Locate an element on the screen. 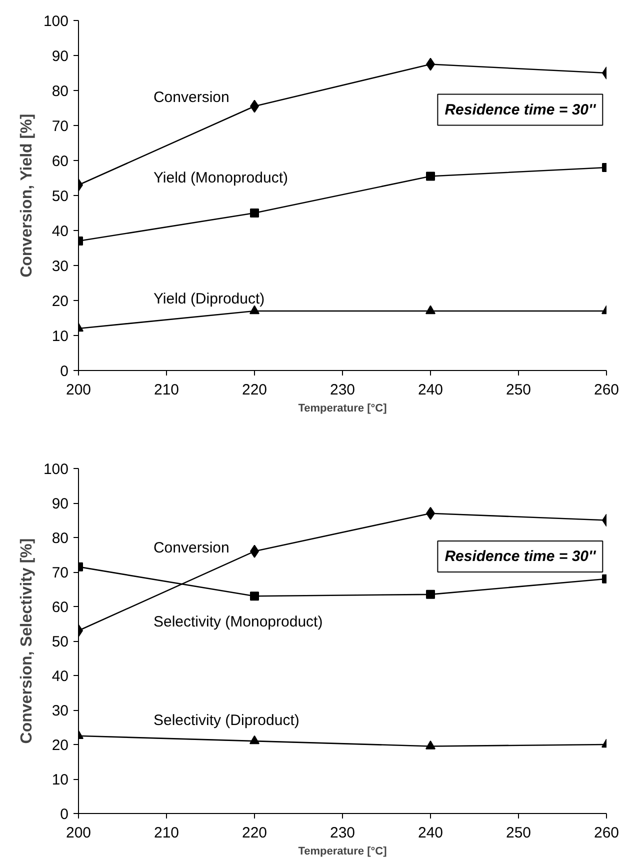 Image resolution: width=622 pixels, height=861 pixels. series-label: Yield (Diproduct) is located at coordinates (209, 299).